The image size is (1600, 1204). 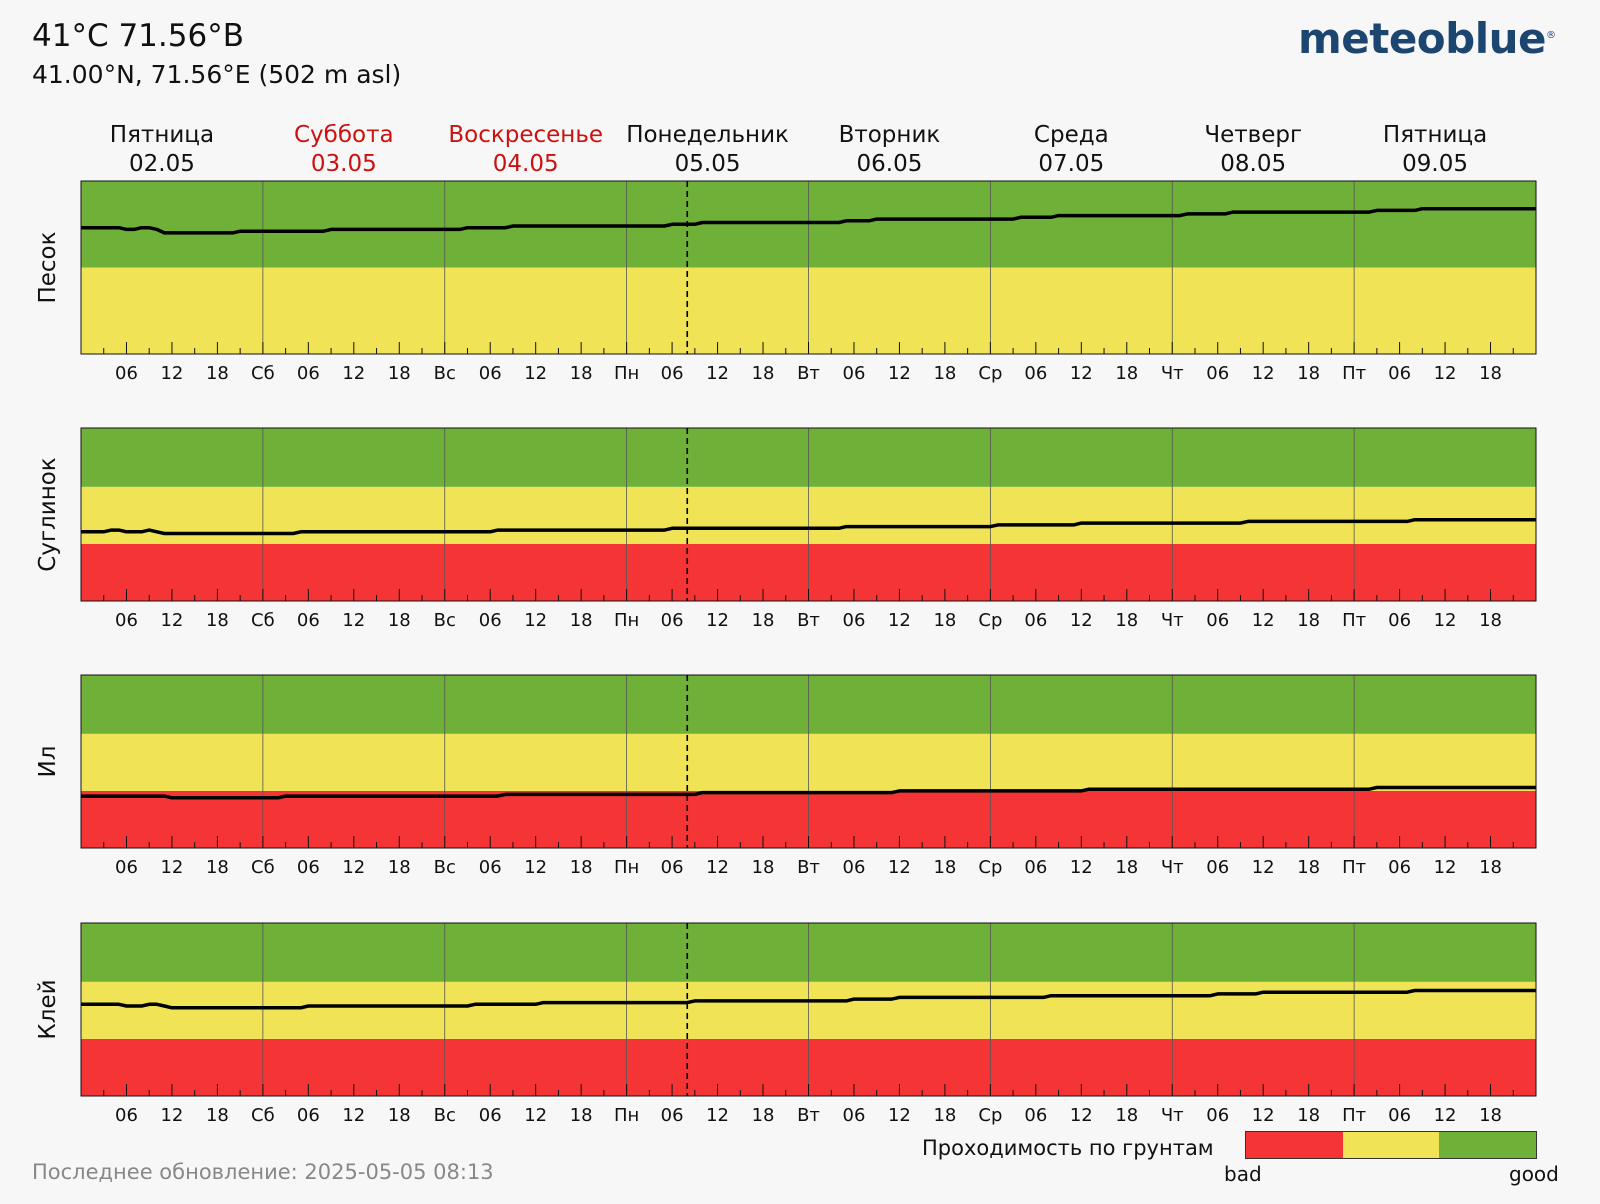 What do you see at coordinates (526, 164) in the screenshot?
I see `day-date-label: 04.05` at bounding box center [526, 164].